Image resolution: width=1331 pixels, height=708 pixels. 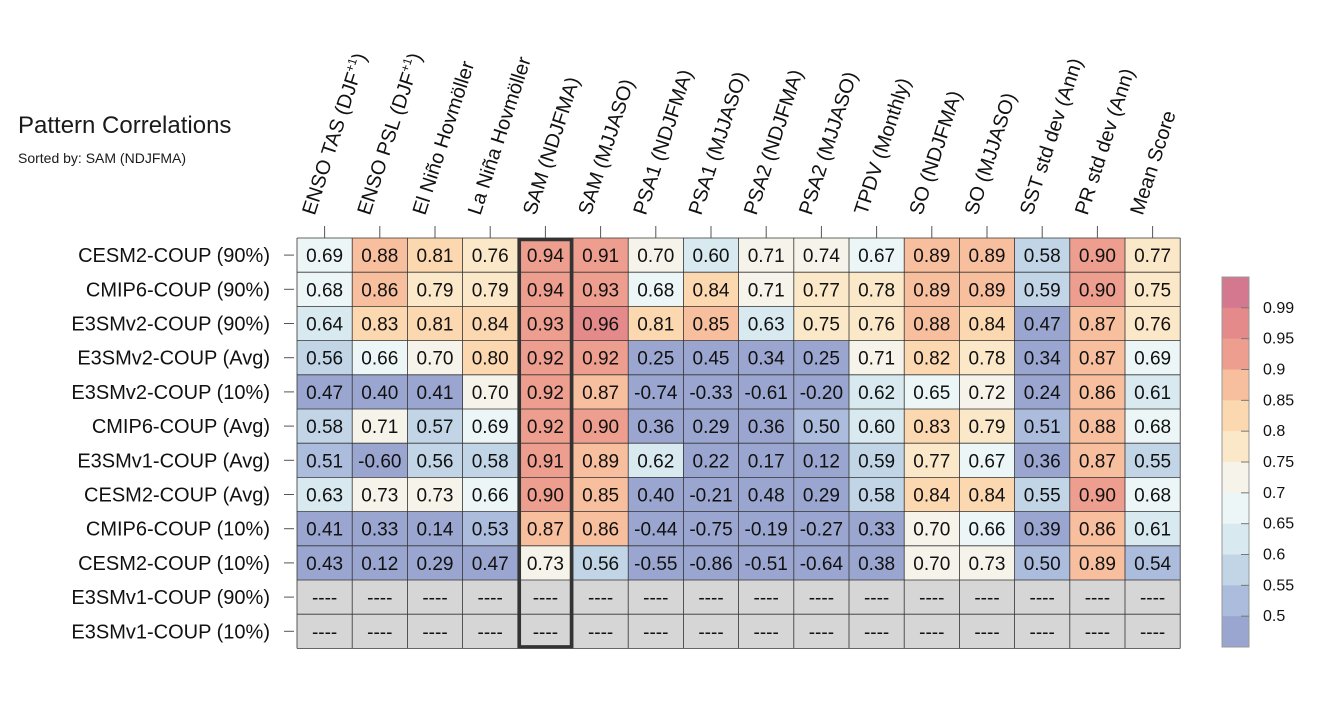 I want to click on cell-value: 0.33, so click(x=379, y=530).